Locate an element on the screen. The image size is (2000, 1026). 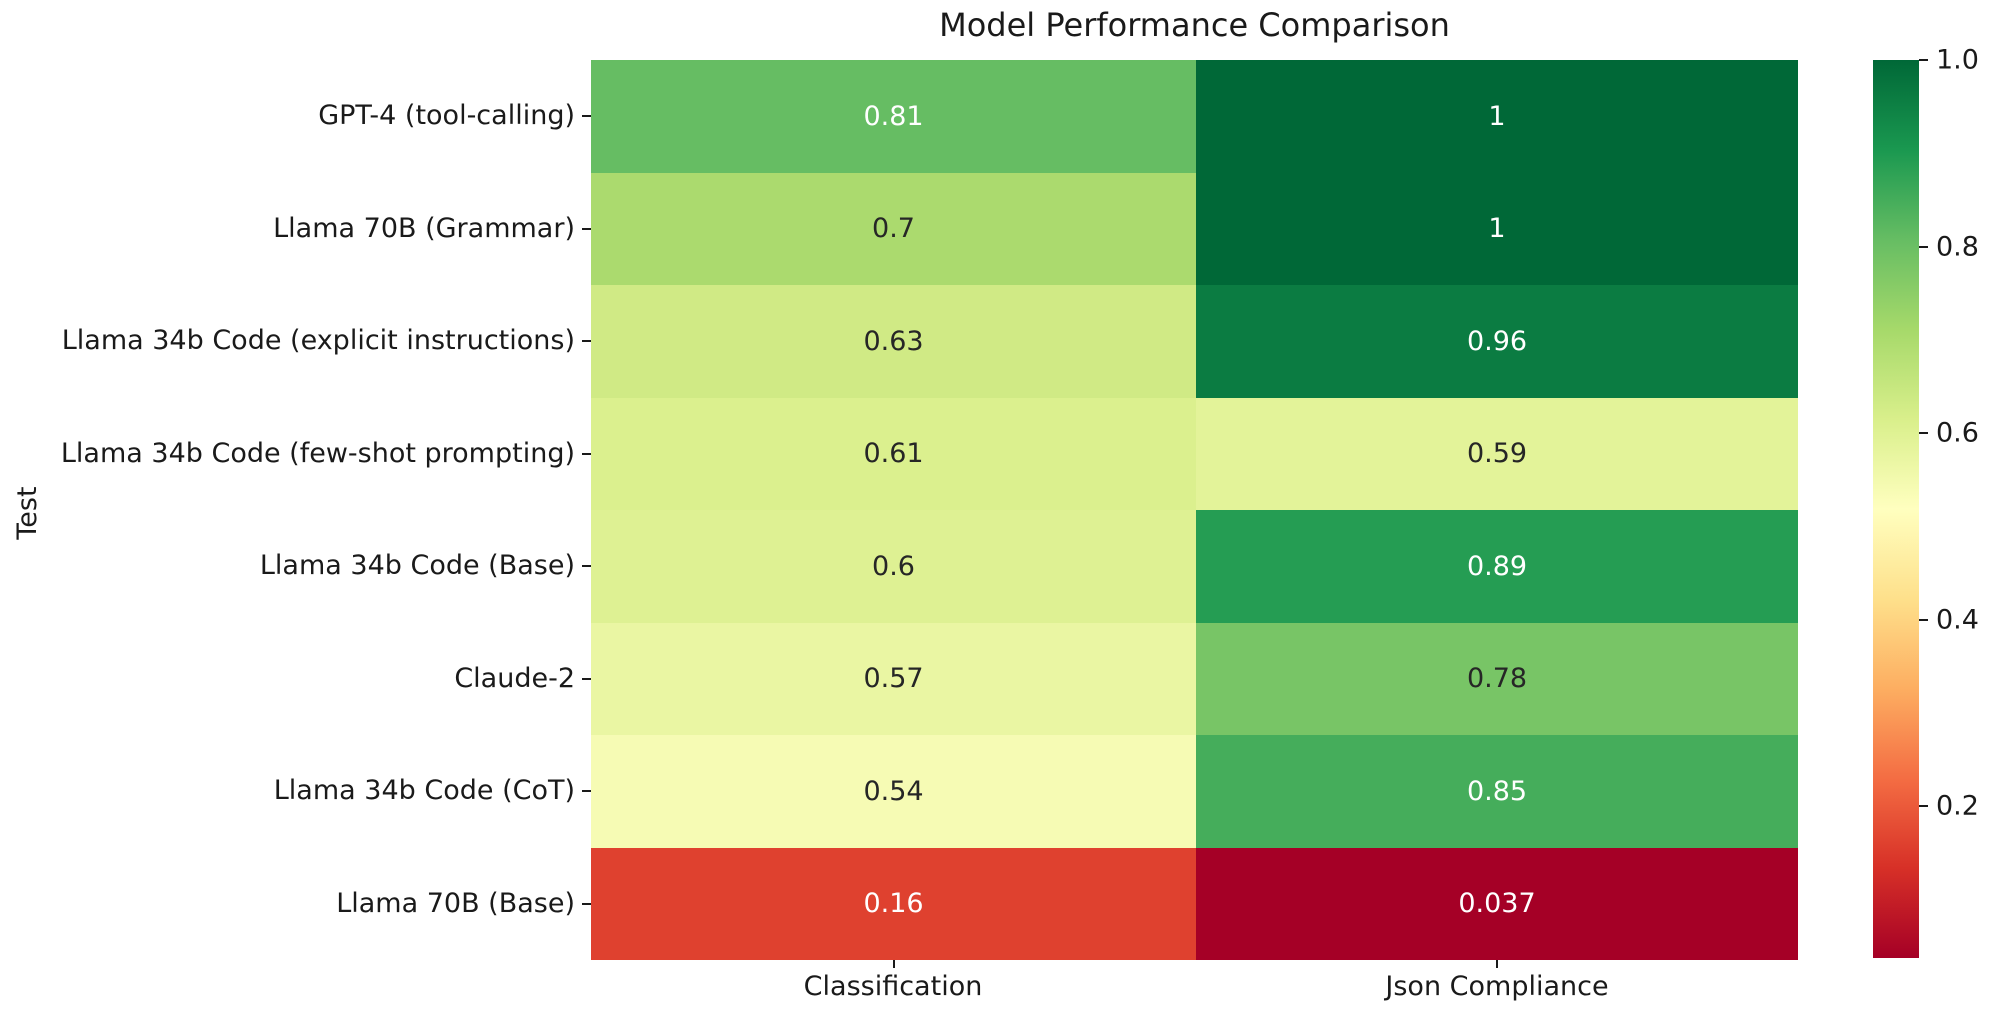
heatmap-cell: 0.59 is located at coordinates (1497, 453).